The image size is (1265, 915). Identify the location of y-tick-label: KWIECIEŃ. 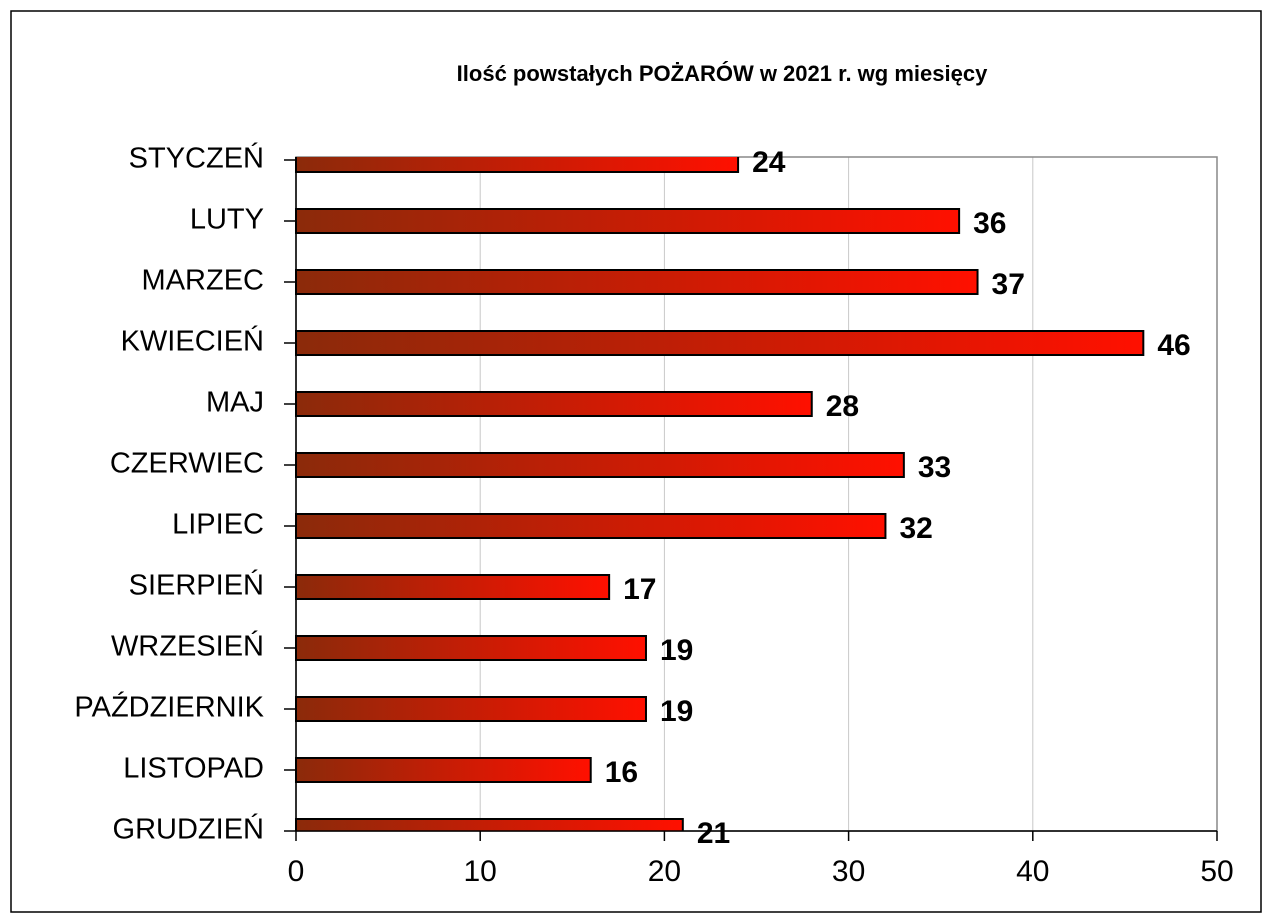
(192, 341).